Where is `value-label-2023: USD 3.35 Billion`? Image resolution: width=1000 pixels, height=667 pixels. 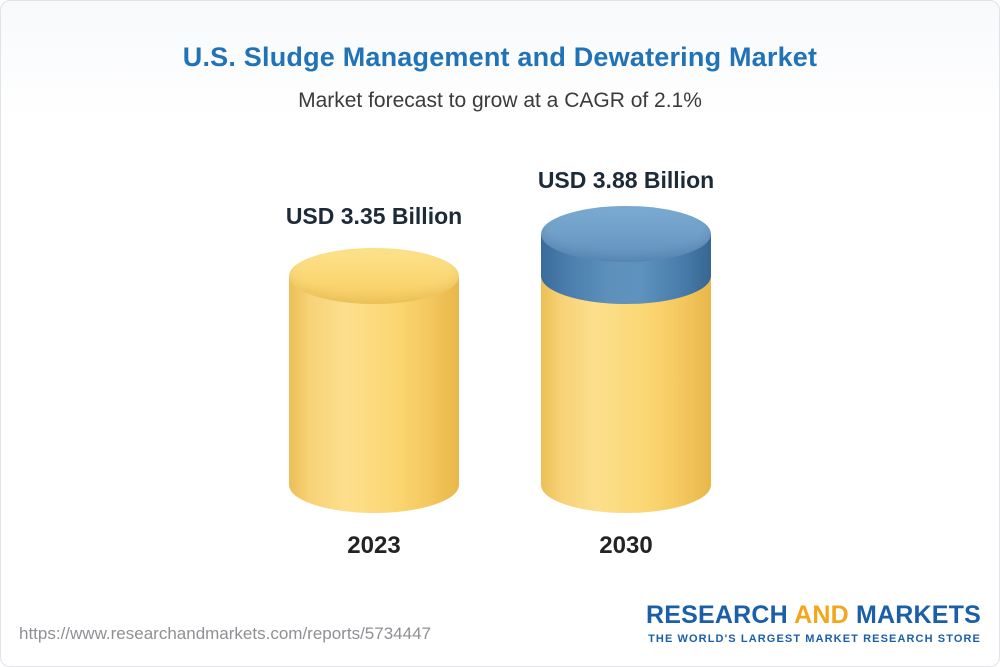
value-label-2023: USD 3.35 Billion is located at coordinates (374, 216).